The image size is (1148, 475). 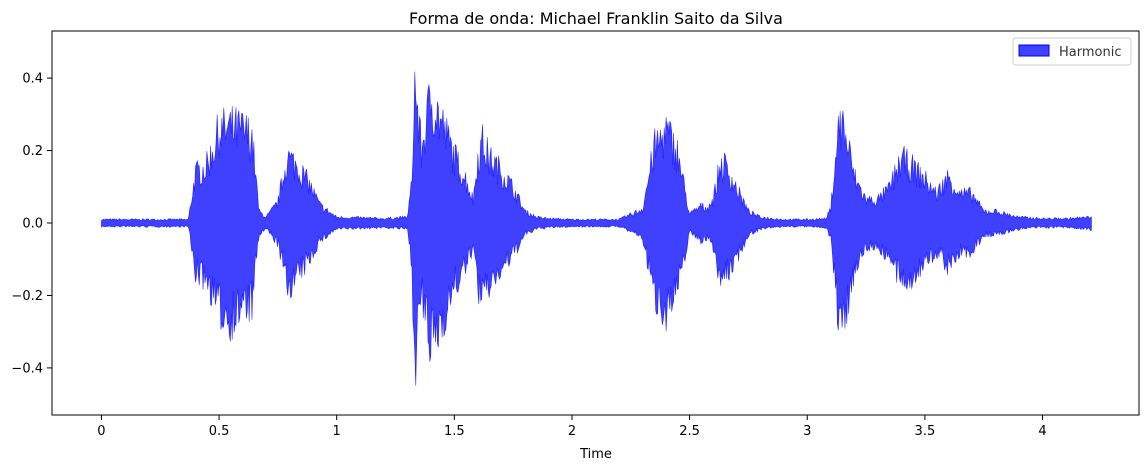 What do you see at coordinates (1034, 50) in the screenshot?
I see `legend-swatch-harmonic` at bounding box center [1034, 50].